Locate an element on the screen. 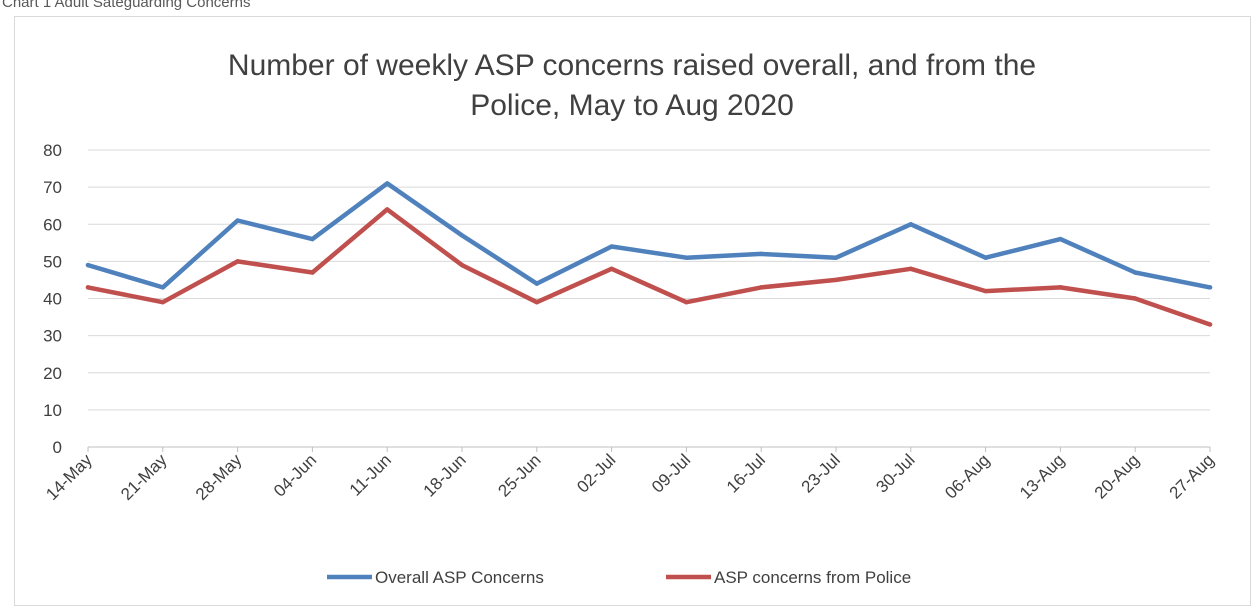  y-tick-label: 40 is located at coordinates (52, 299).